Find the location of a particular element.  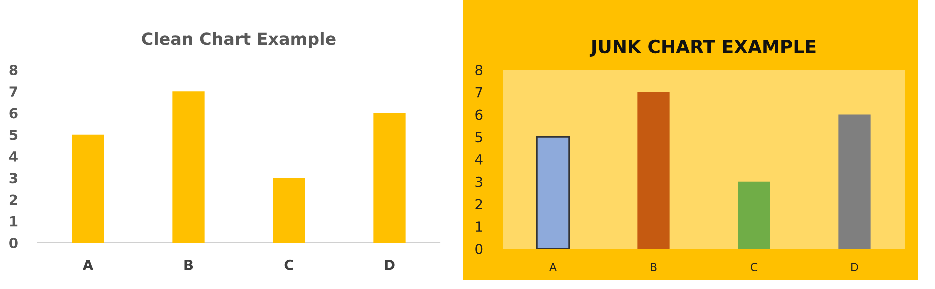

chart-title: JUNK CHART EXAMPLE is located at coordinates (703, 48).